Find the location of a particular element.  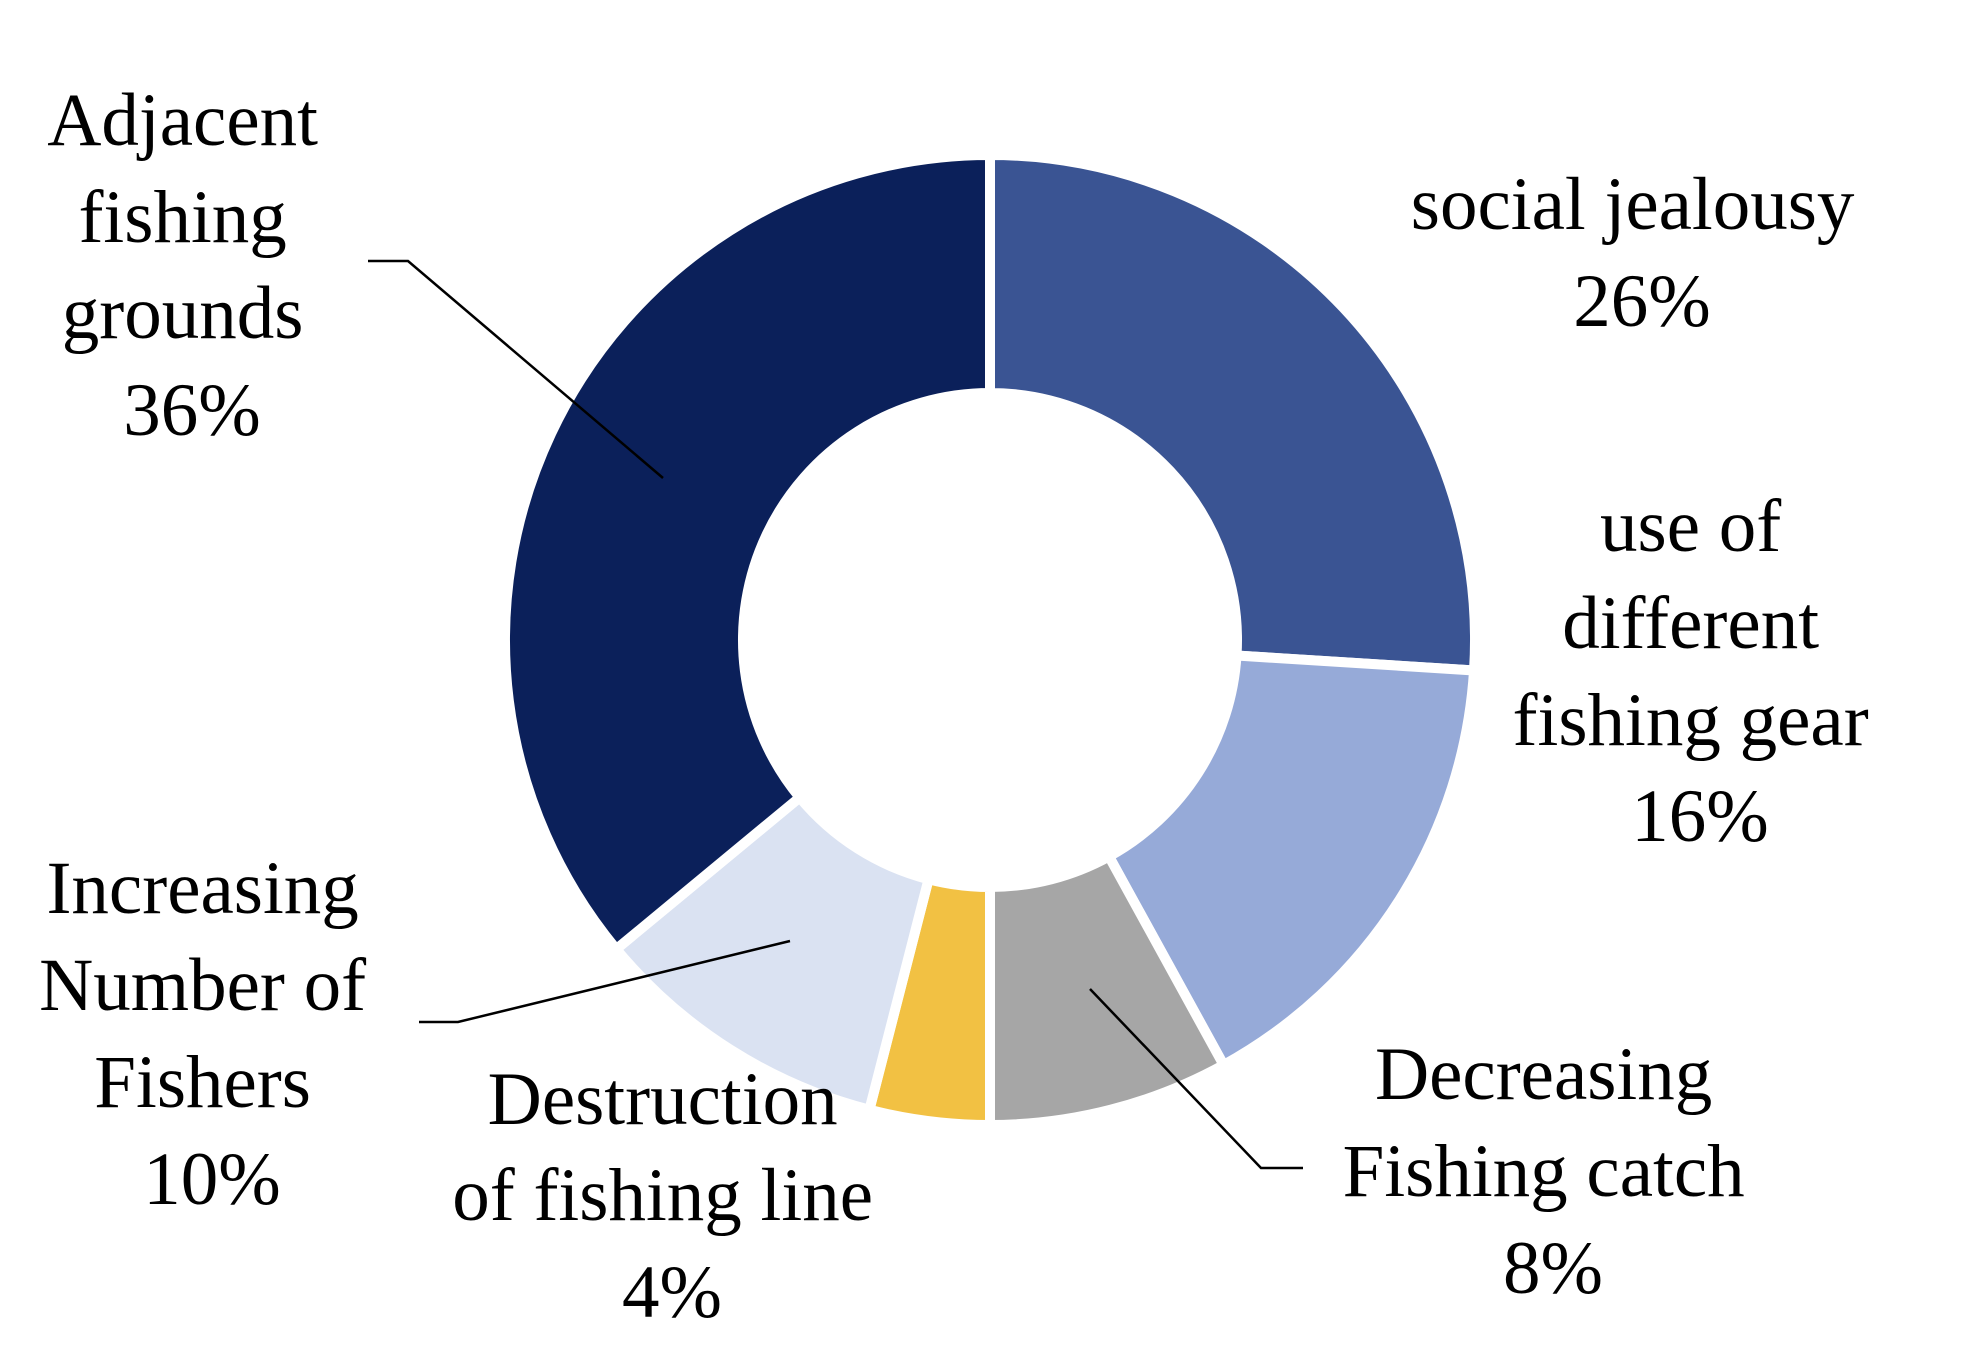

label-line: Number of is located at coordinates (202, 985).